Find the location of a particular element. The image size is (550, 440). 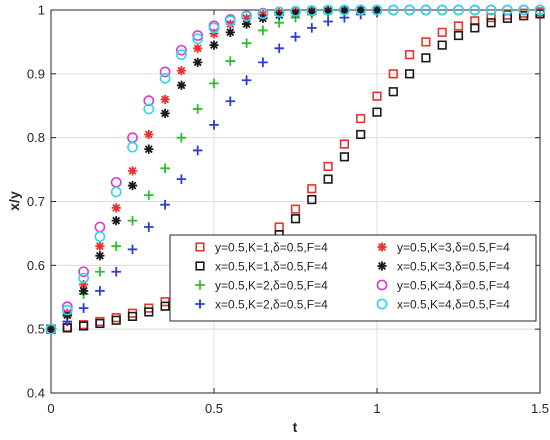

x-tick-label: 0 is located at coordinates (50, 408).